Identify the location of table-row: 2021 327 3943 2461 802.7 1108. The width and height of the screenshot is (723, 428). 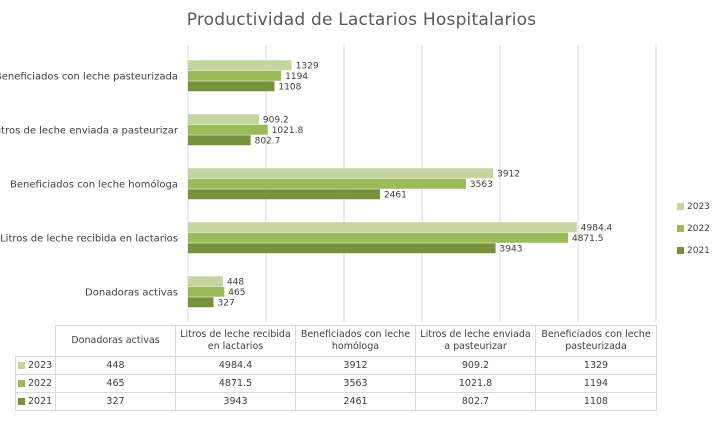
(336, 401).